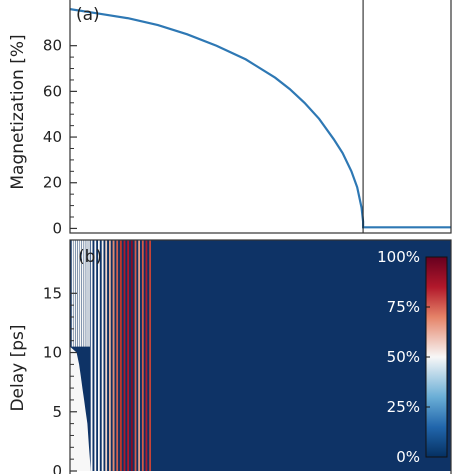 The height and width of the screenshot is (474, 474). What do you see at coordinates (403, 307) in the screenshot?
I see `colorbar-tick-label: 75%` at bounding box center [403, 307].